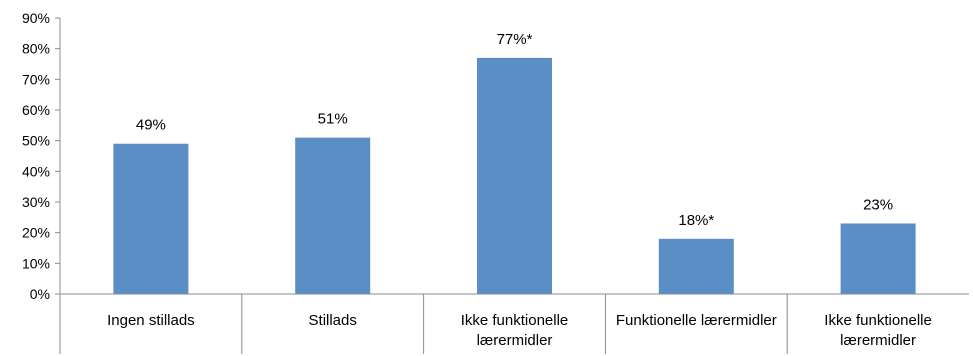 This screenshot has width=973, height=356. Describe the element at coordinates (151, 320) in the screenshot. I see `x-category-label: Ingen stillads` at that location.